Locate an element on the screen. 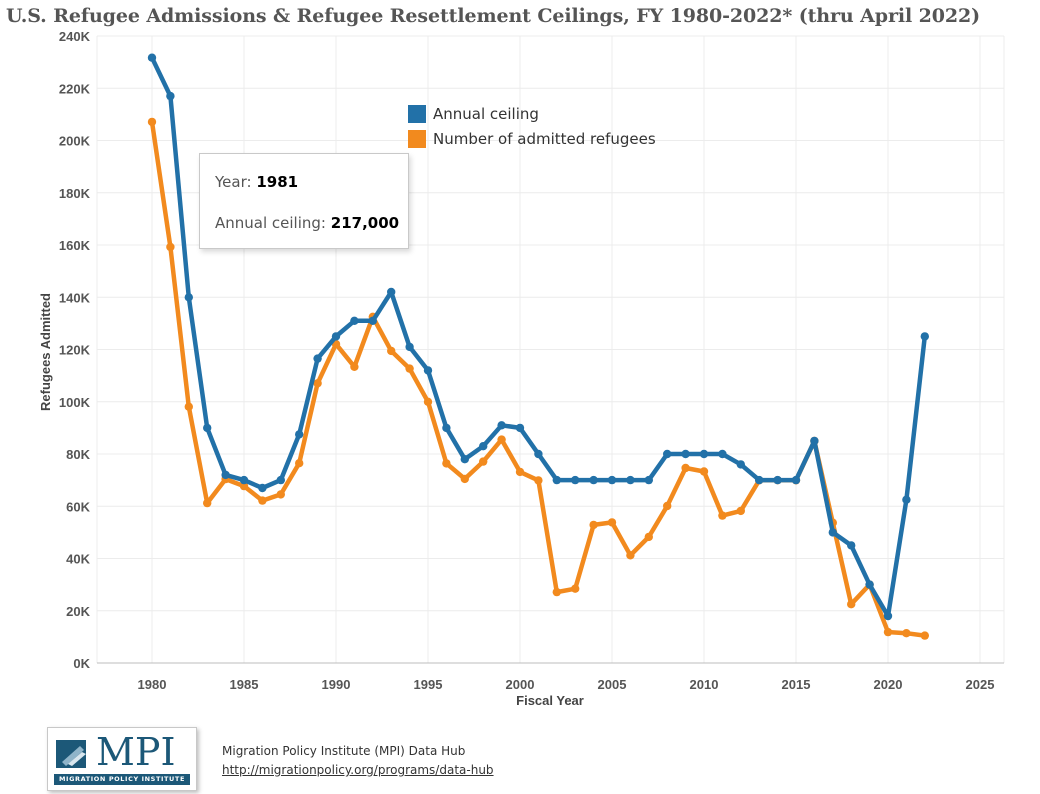 This screenshot has height=794, width=1040. x-tick-label: 2025 is located at coordinates (980, 684).